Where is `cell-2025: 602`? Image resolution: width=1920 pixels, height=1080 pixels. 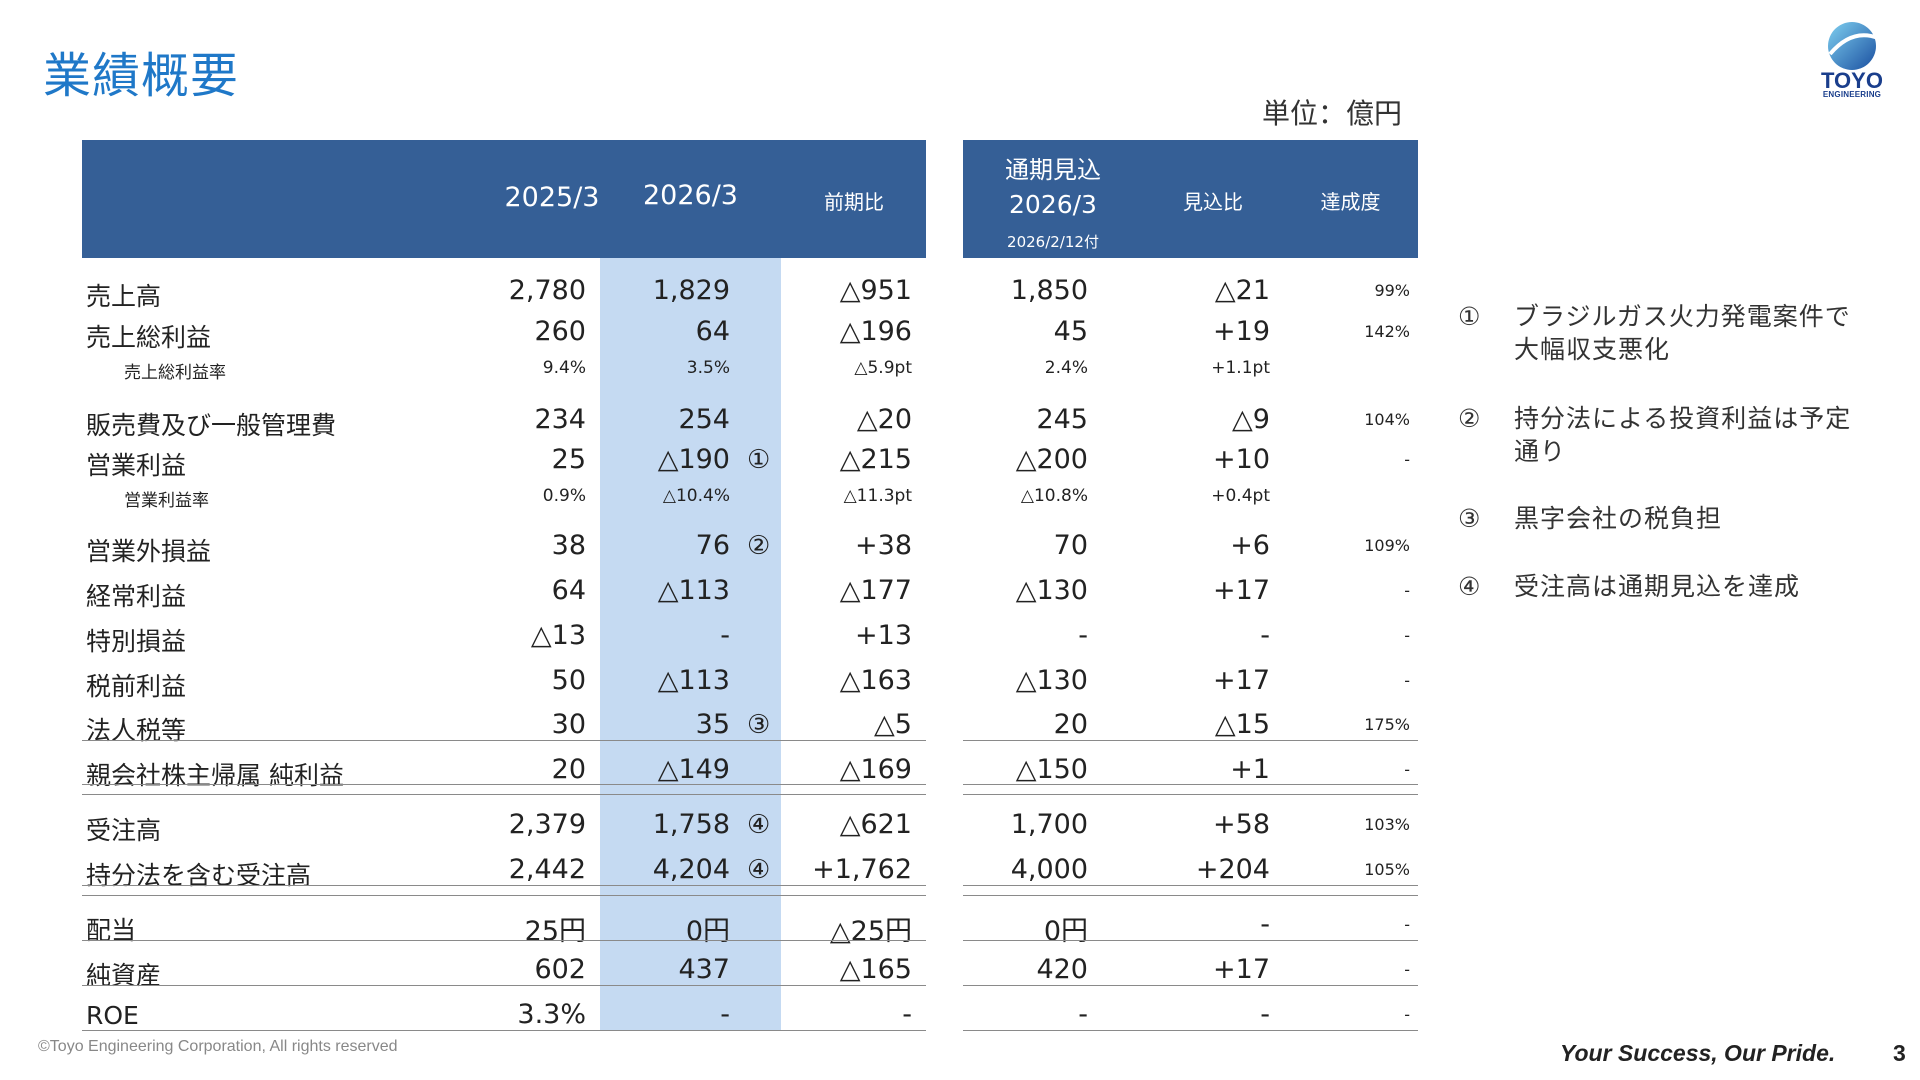 cell-2025: 602 is located at coordinates (560, 969).